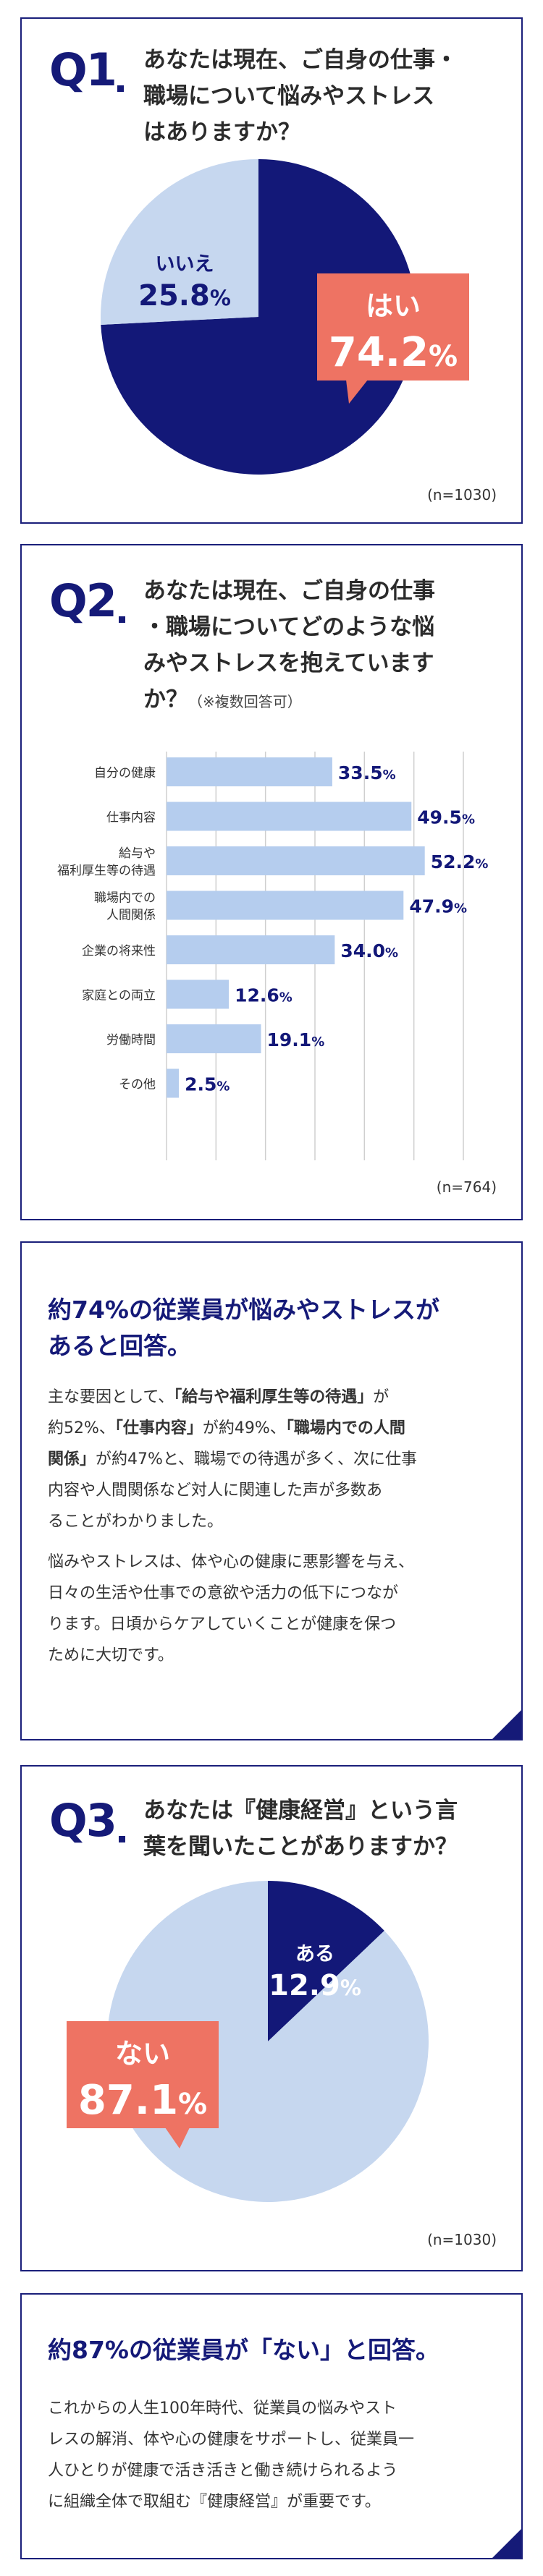  I want to click on q2-question-last: か？, so click(165, 699).